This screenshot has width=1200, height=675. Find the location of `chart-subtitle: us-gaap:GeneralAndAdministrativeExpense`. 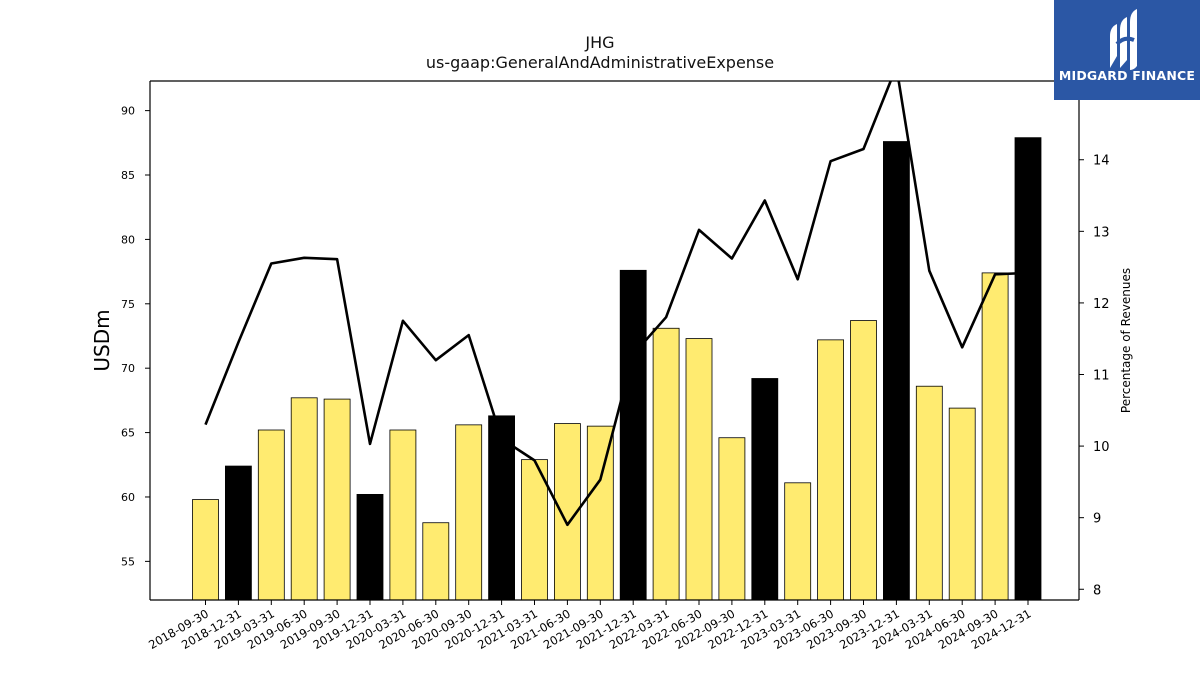

chart-subtitle: us-gaap:GeneralAndAdministrativeExpense is located at coordinates (600, 62).